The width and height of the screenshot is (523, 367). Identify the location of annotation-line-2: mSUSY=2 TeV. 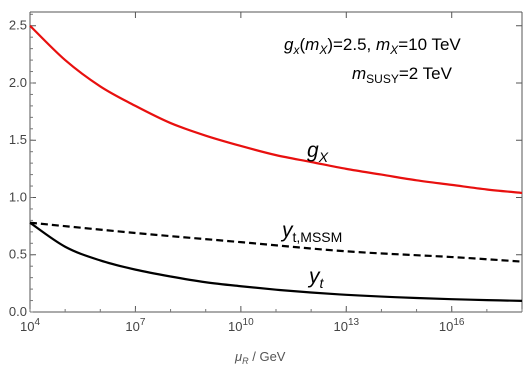
(402, 75).